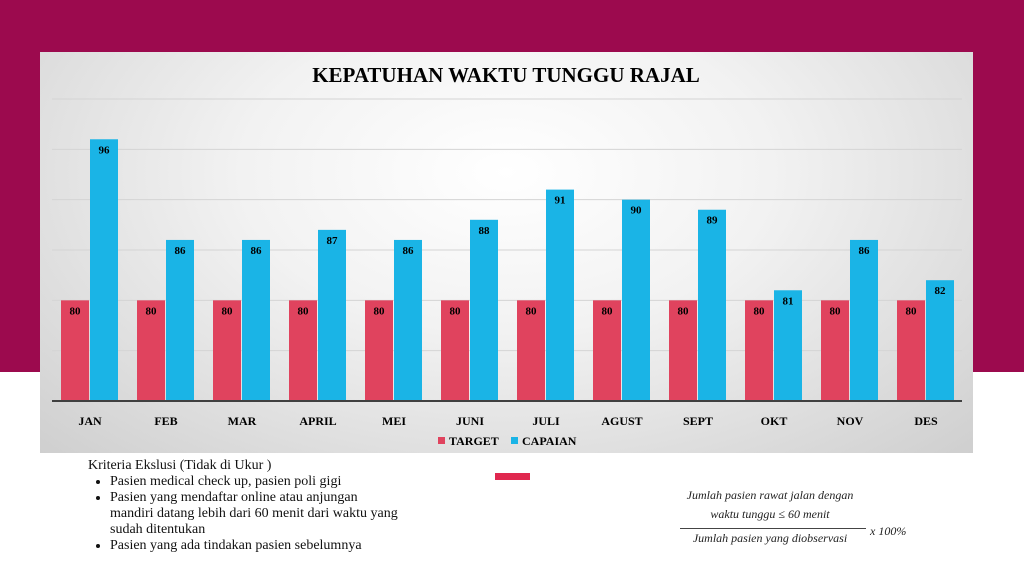  What do you see at coordinates (621, 421) in the screenshot?
I see `x-tick-label: AGUST` at bounding box center [621, 421].